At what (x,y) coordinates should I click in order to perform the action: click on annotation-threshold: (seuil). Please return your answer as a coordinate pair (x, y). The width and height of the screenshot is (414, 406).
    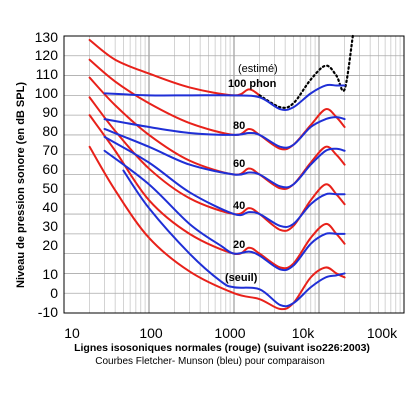
    Looking at the image, I should click on (241, 278).